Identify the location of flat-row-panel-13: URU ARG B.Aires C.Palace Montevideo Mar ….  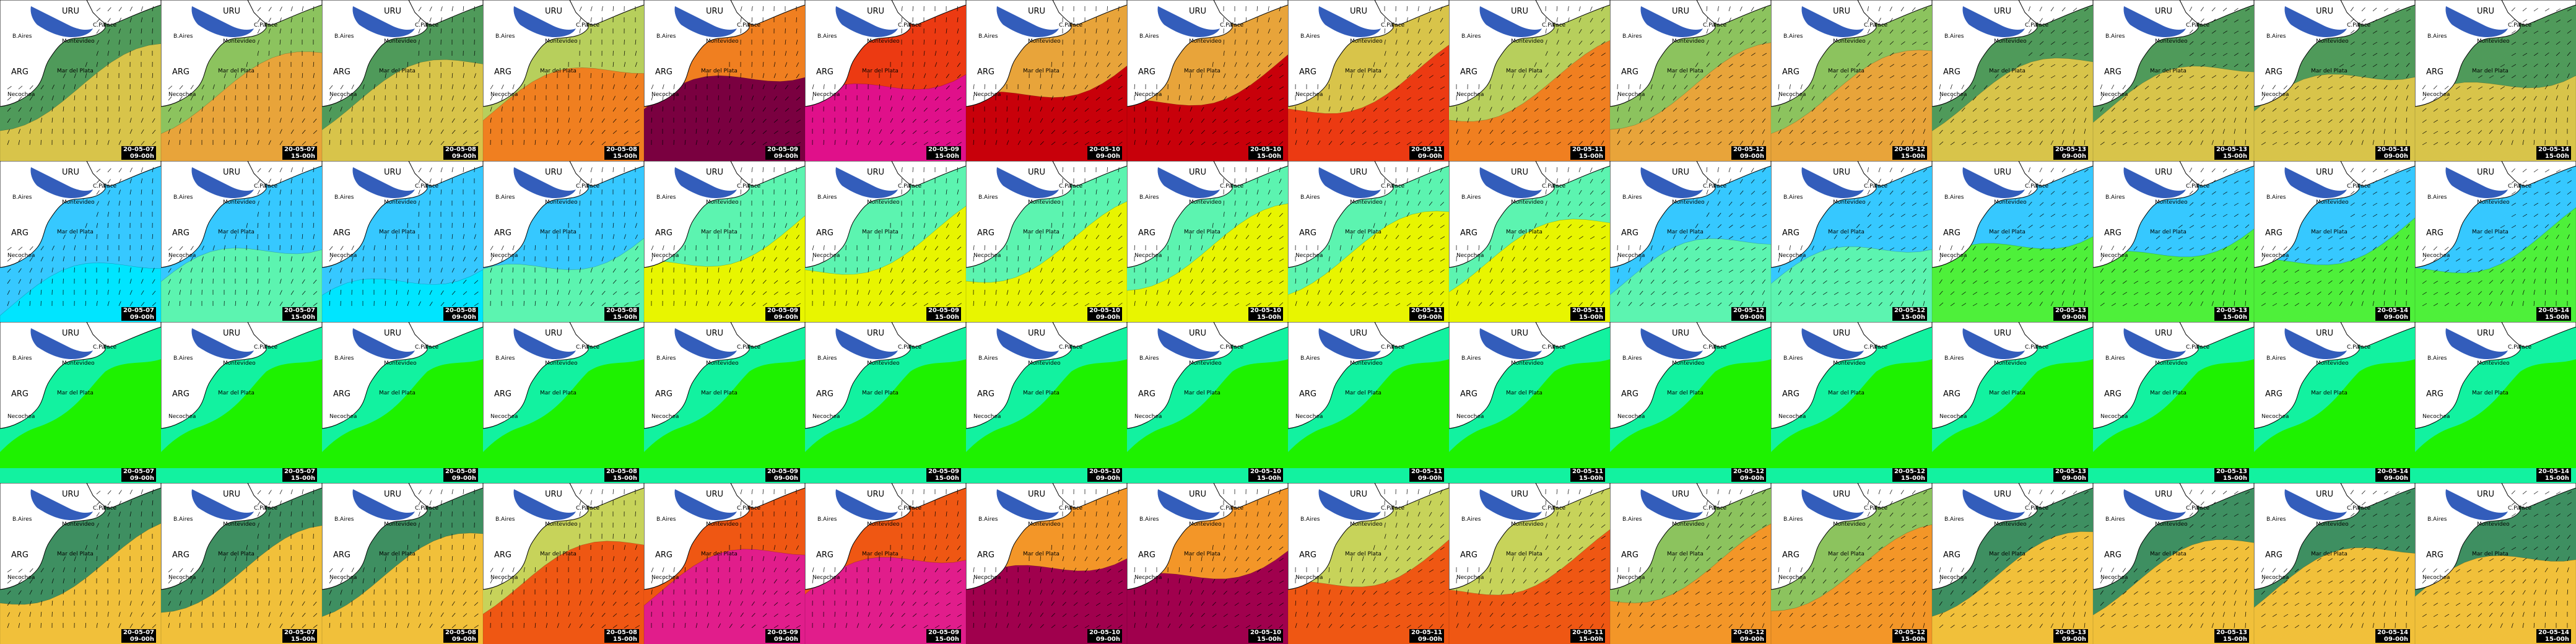
(2173, 402).